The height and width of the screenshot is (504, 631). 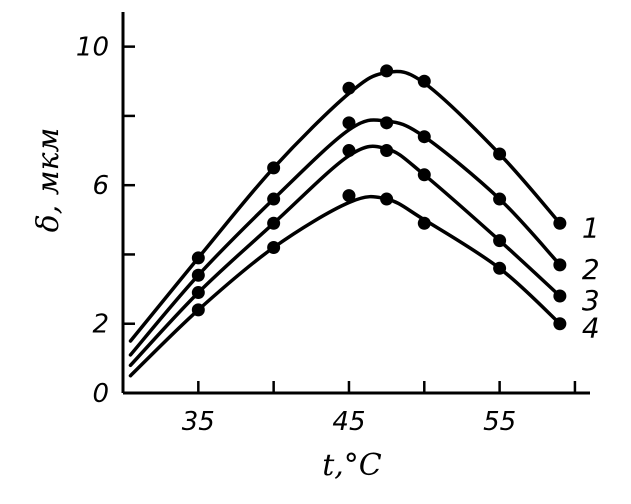 What do you see at coordinates (48, 180) in the screenshot?
I see `y-axis-label: δ, мкм` at bounding box center [48, 180].